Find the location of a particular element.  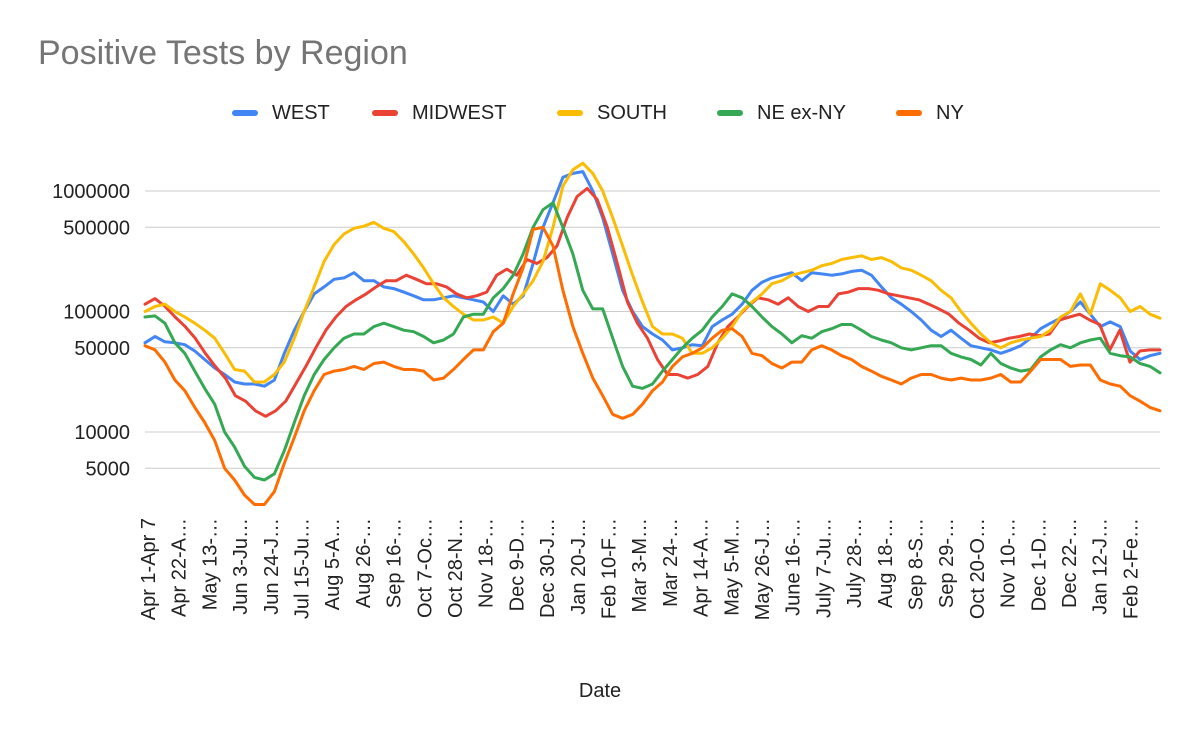

y-tick-label: 100000 is located at coordinates (96, 313).